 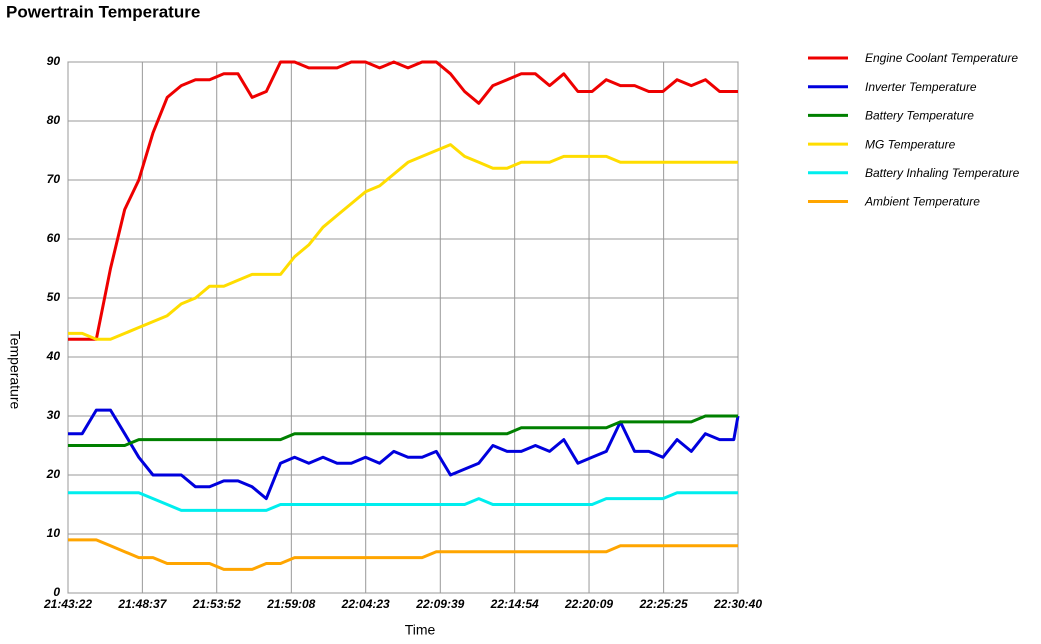 What do you see at coordinates (942, 173) in the screenshot?
I see `legend-label: Battery Inhaling Temperature` at bounding box center [942, 173].